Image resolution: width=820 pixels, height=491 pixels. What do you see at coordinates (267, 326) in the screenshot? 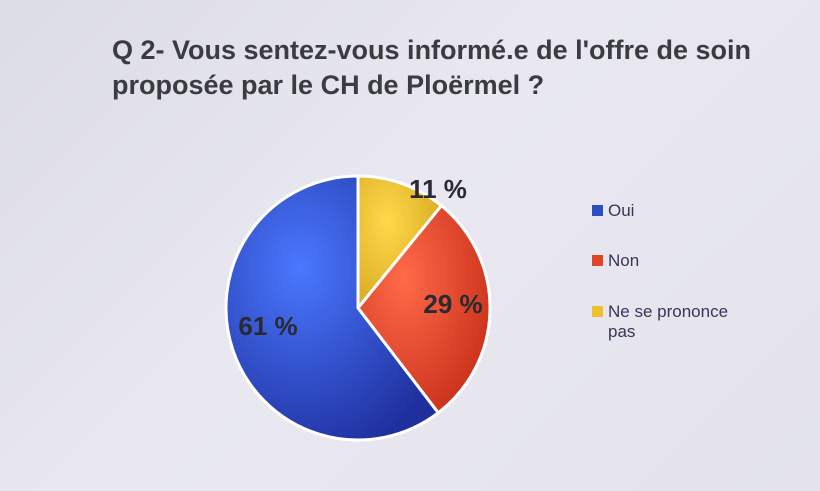
I see `data-label-oui: 61 %` at bounding box center [267, 326].